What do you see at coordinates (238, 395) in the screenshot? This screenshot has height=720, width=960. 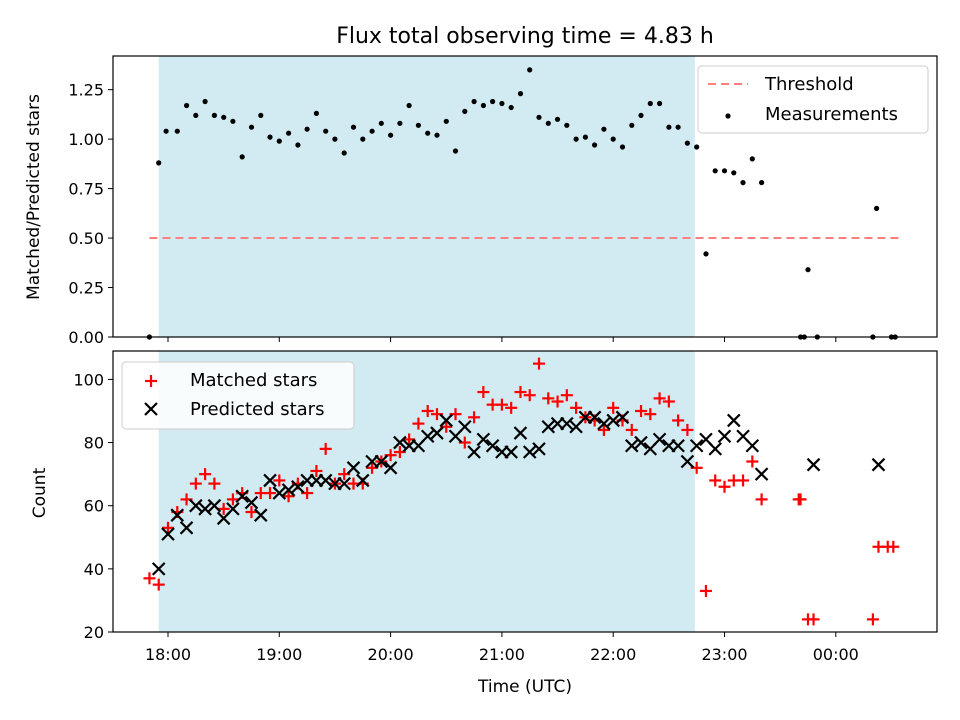 I see `bottom-legend: Matched stars Predicted stars` at bounding box center [238, 395].